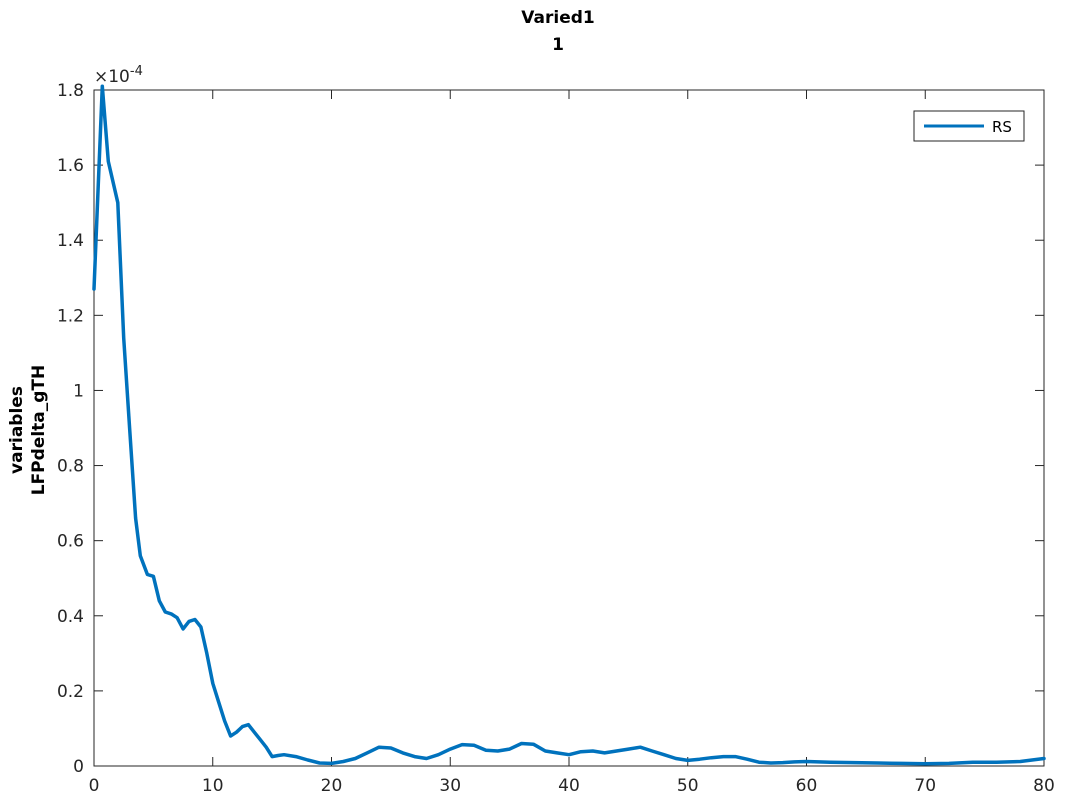 This screenshot has height=800, width=1067. Describe the element at coordinates (39, 430) in the screenshot. I see `y-axis-label-line-2: LFPdelta_gTH` at that location.